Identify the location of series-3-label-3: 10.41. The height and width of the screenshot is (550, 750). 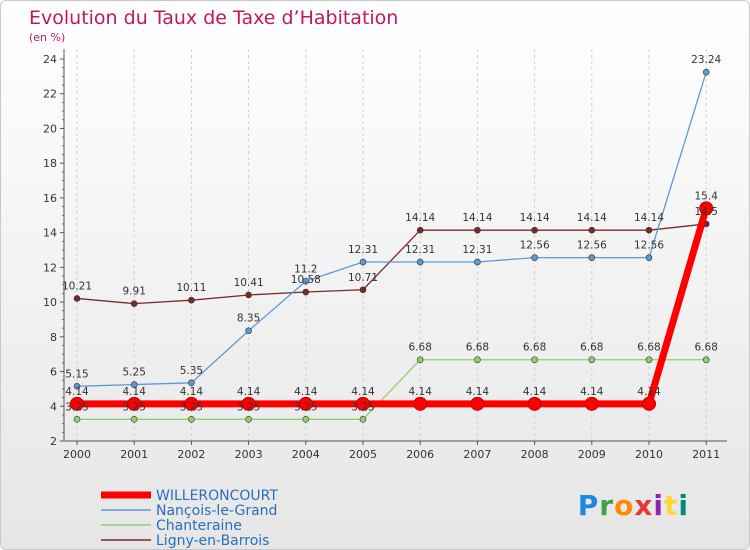
(249, 283).